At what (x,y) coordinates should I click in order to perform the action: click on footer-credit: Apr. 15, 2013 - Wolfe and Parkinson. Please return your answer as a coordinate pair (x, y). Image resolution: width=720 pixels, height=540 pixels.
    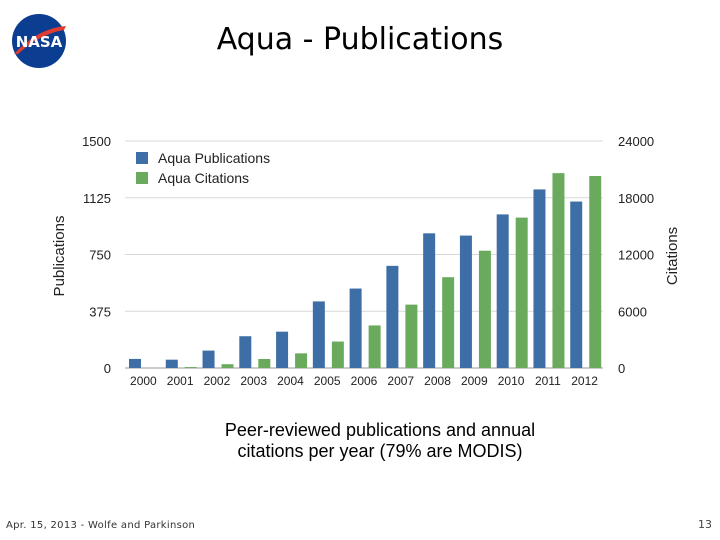
    Looking at the image, I should click on (101, 525).